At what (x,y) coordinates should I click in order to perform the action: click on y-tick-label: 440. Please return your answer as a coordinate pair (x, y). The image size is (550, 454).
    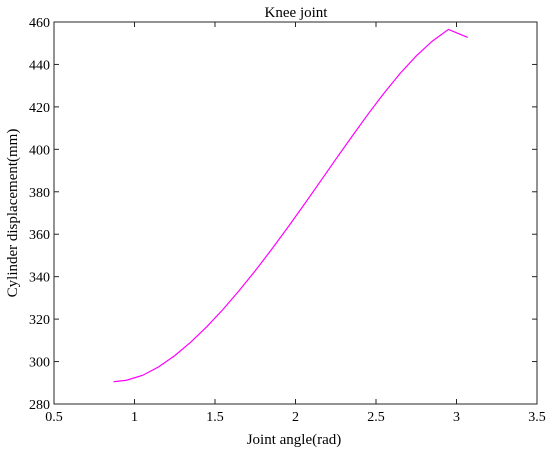
    Looking at the image, I should click on (39, 65).